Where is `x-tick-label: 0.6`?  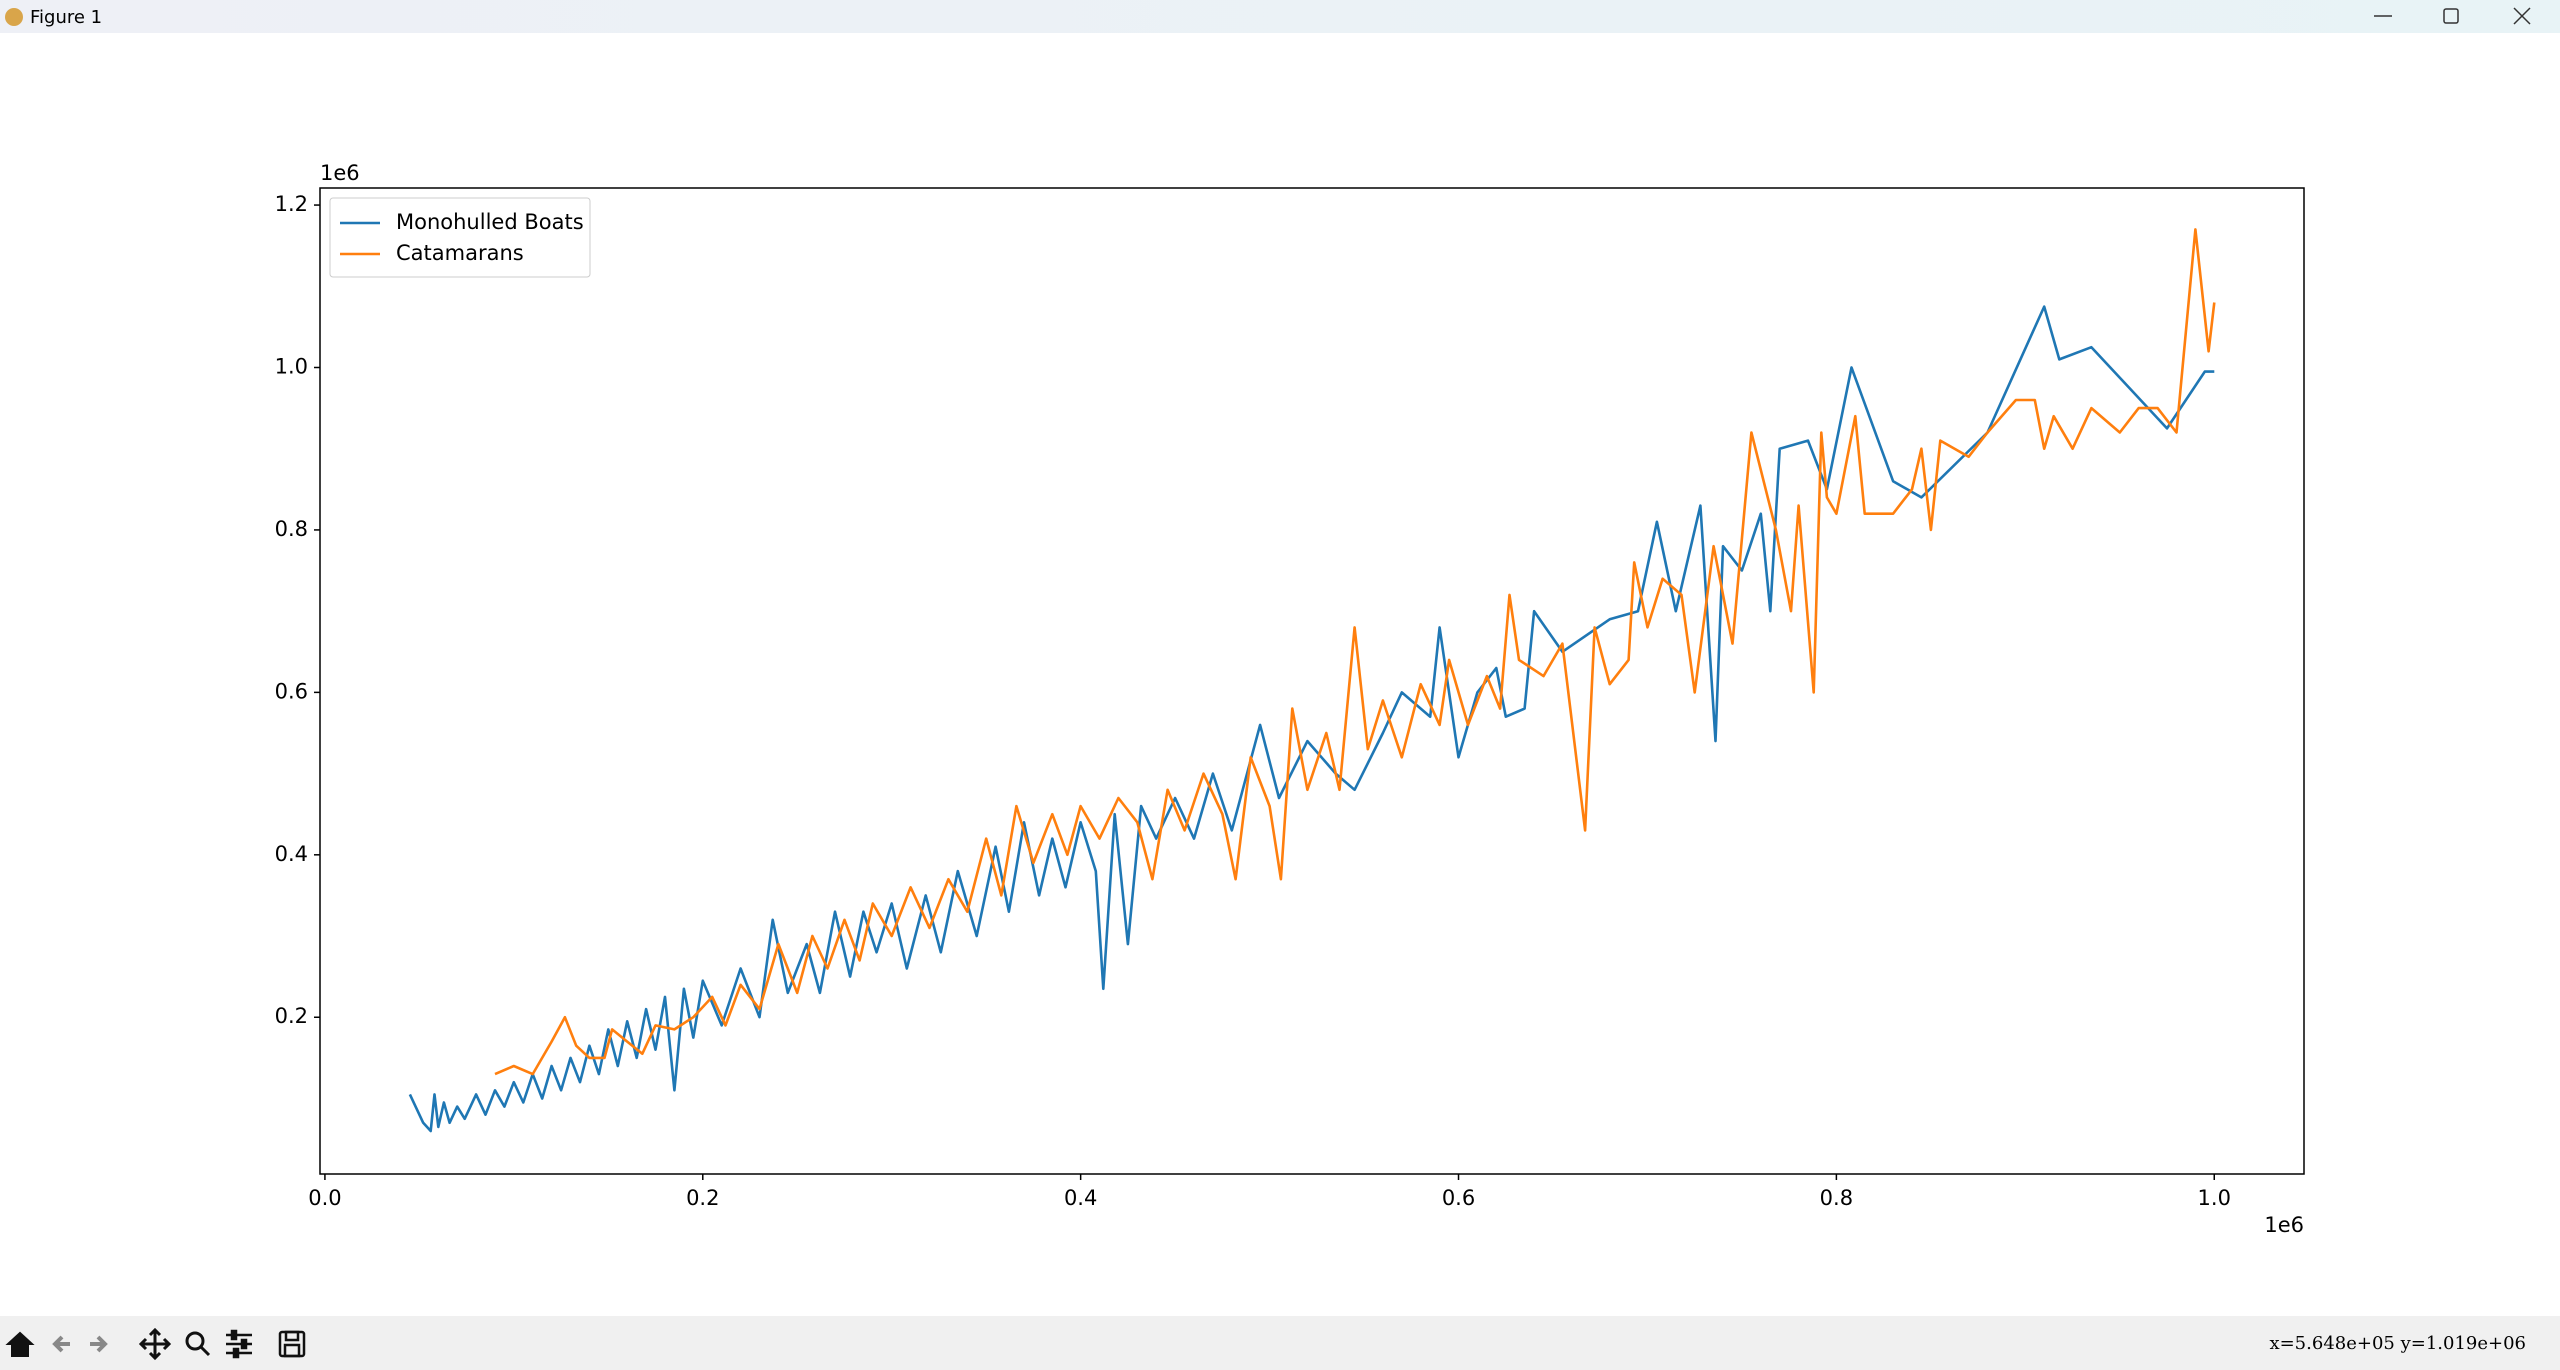 x-tick-label: 0.6 is located at coordinates (1458, 1198).